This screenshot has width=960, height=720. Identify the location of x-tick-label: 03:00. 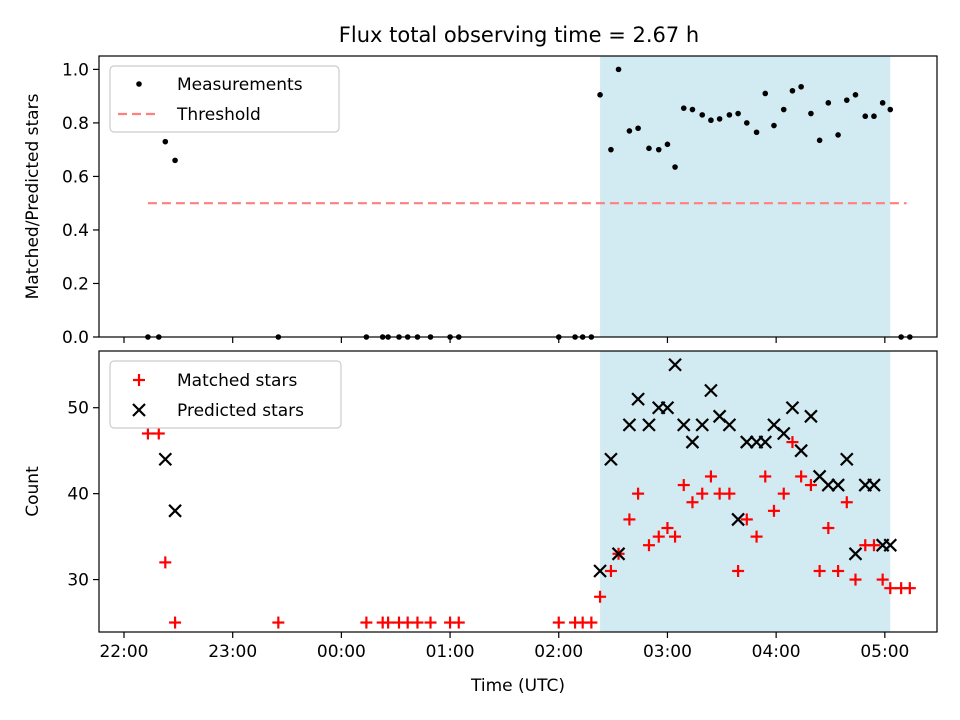
(667, 652).